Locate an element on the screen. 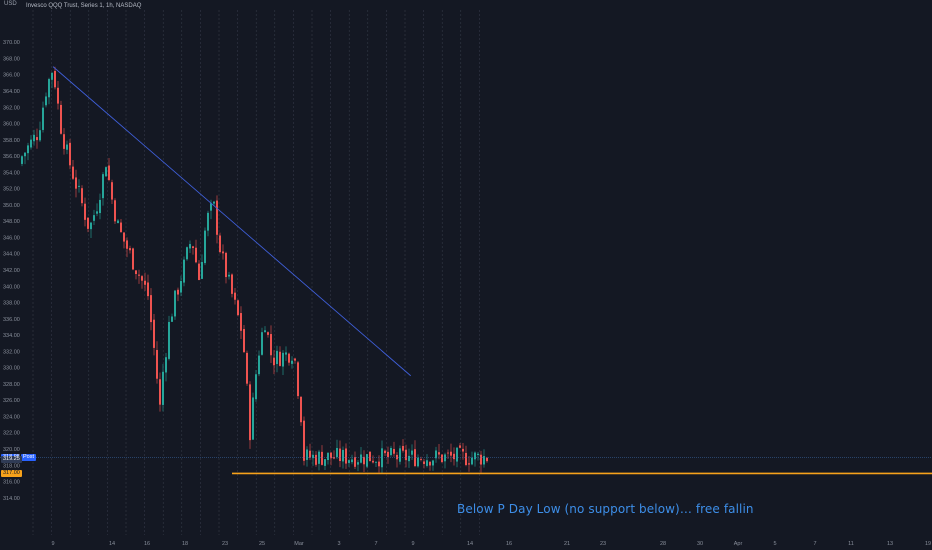  y-tick-label: 326.00 is located at coordinates (11, 401).